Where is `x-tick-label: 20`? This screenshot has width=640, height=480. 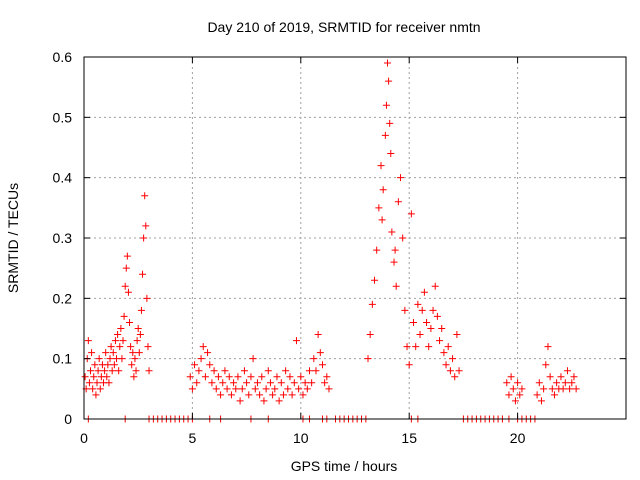 x-tick-label: 20 is located at coordinates (518, 438).